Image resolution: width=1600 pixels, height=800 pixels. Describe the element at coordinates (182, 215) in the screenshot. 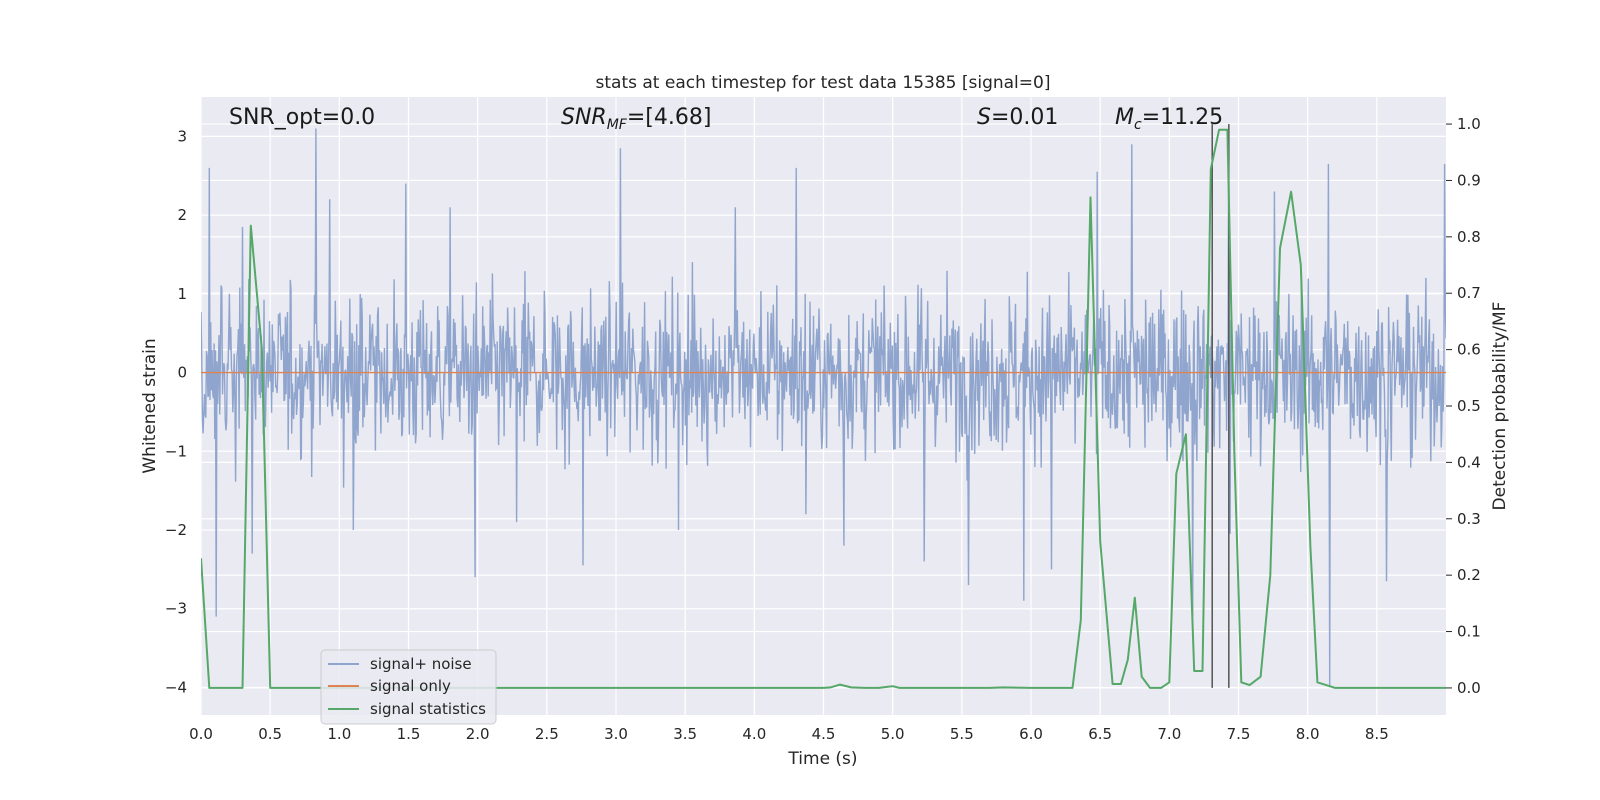

I see `y-tick-label: 2` at that location.